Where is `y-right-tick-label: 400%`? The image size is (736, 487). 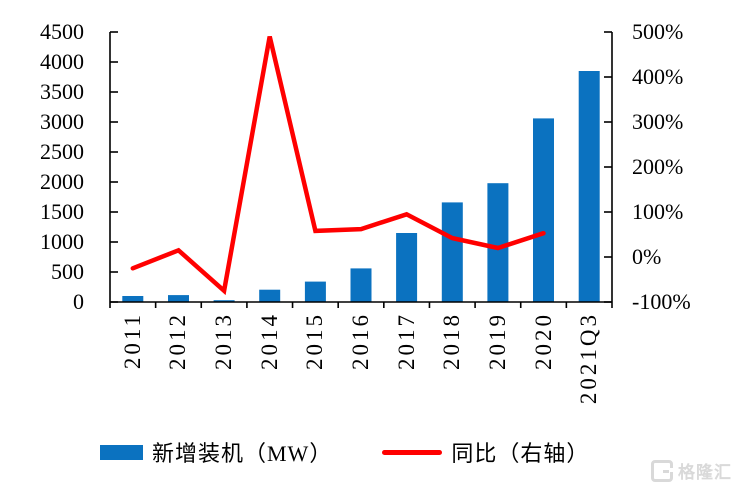 y-right-tick-label: 400% is located at coordinates (658, 76).